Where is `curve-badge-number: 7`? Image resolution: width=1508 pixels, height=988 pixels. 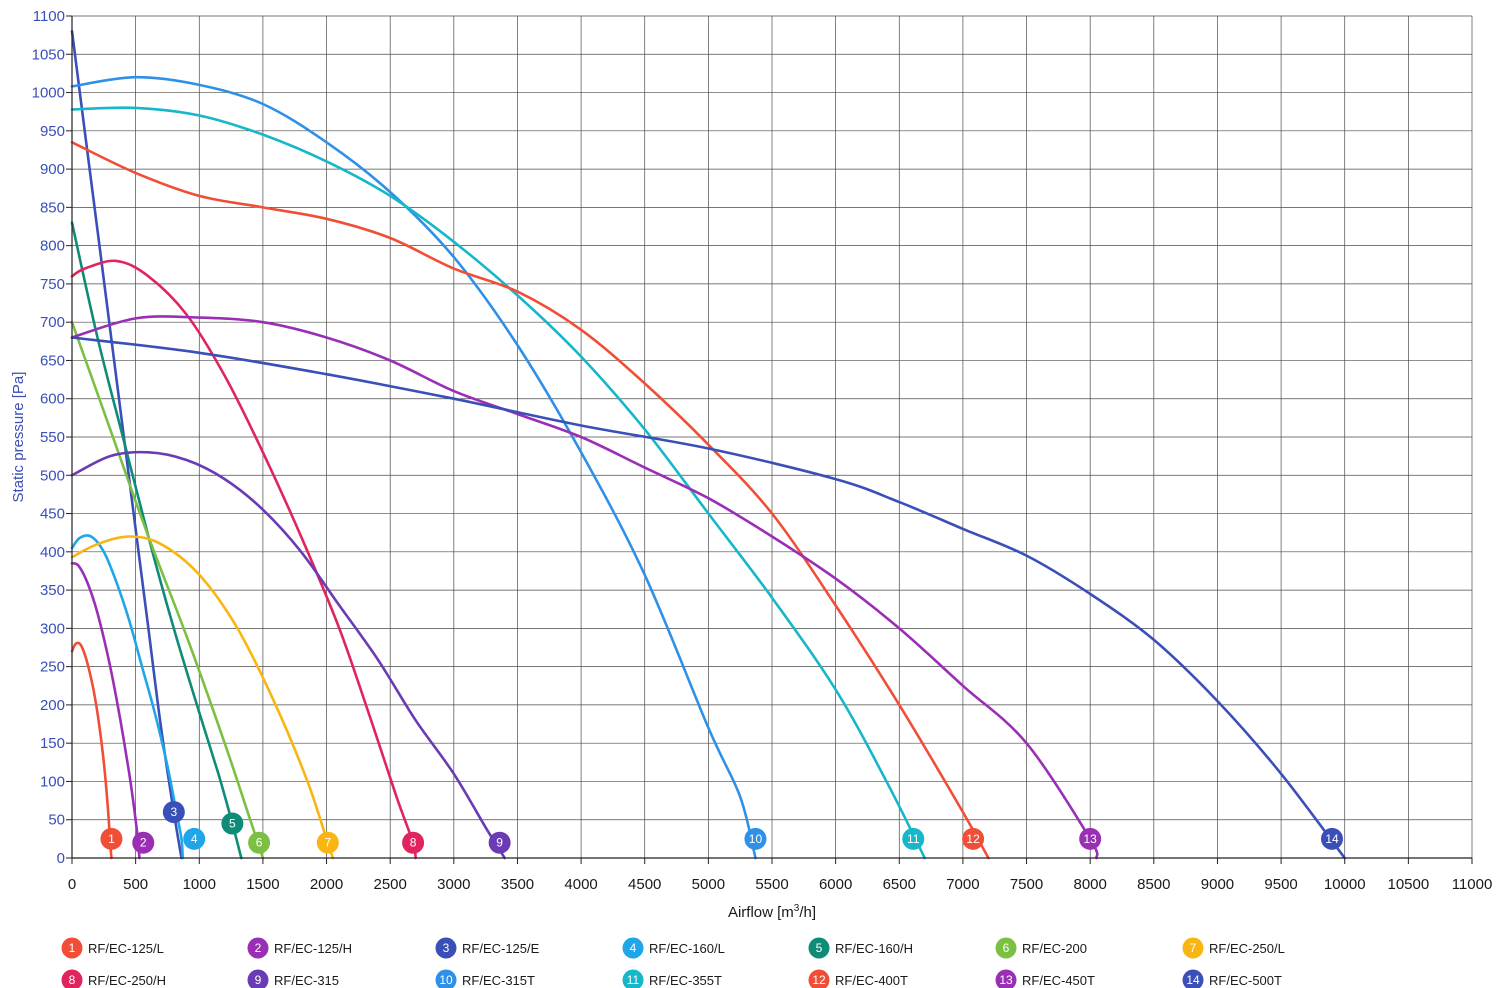 curve-badge-number: 7 is located at coordinates (327, 843).